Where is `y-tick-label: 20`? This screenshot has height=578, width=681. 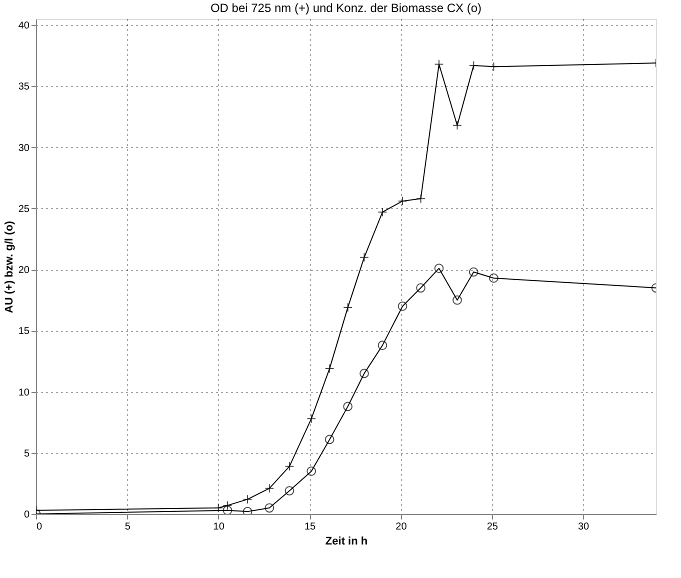 y-tick-label: 20 is located at coordinates (24, 270).